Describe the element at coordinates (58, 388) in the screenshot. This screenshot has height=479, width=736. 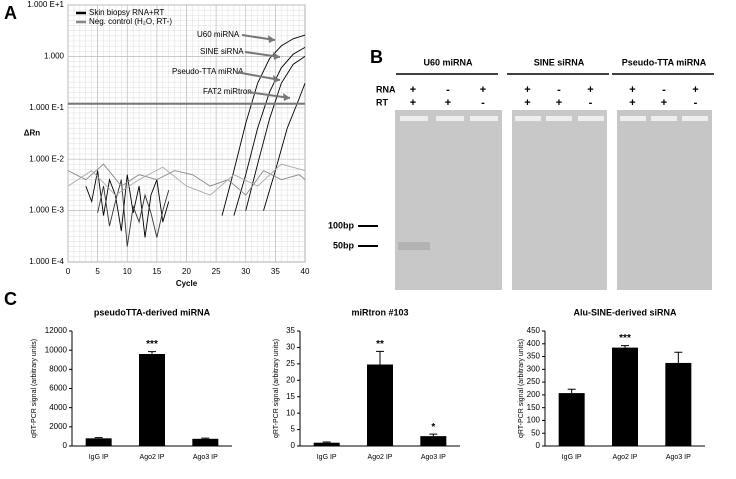
I see `y-tick-label: 6000` at that location.